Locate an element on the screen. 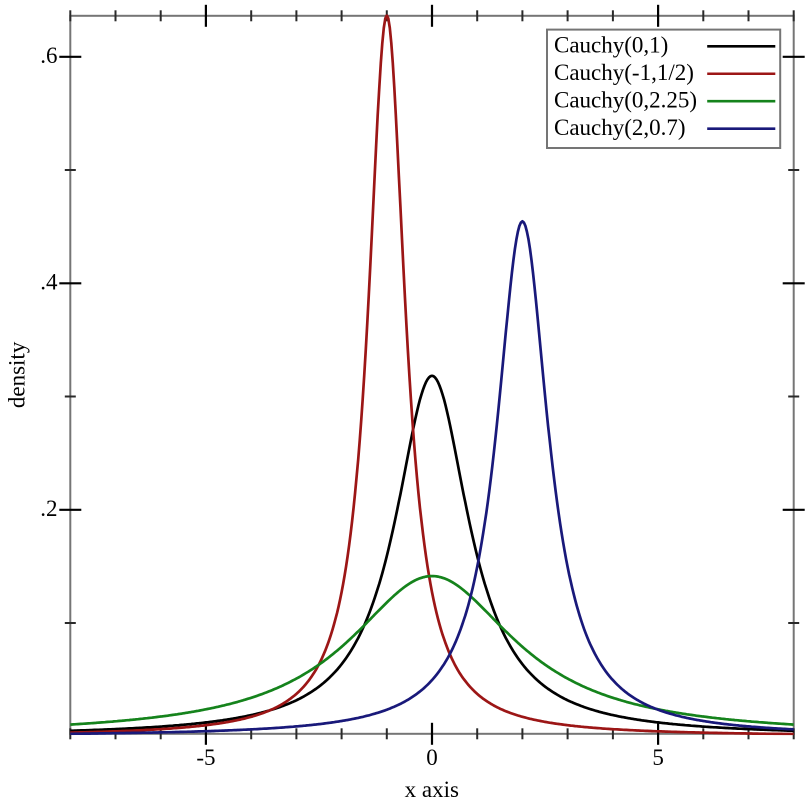 The width and height of the screenshot is (812, 812). svg-text: Cauchy(0,1) is located at coordinates (611, 44).